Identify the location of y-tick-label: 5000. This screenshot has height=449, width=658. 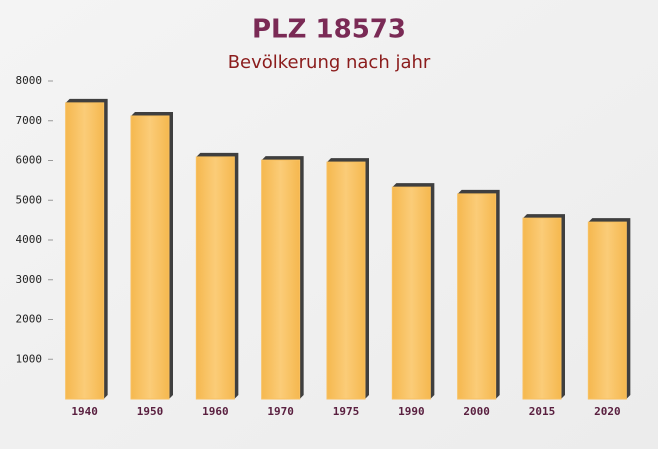
(29, 199).